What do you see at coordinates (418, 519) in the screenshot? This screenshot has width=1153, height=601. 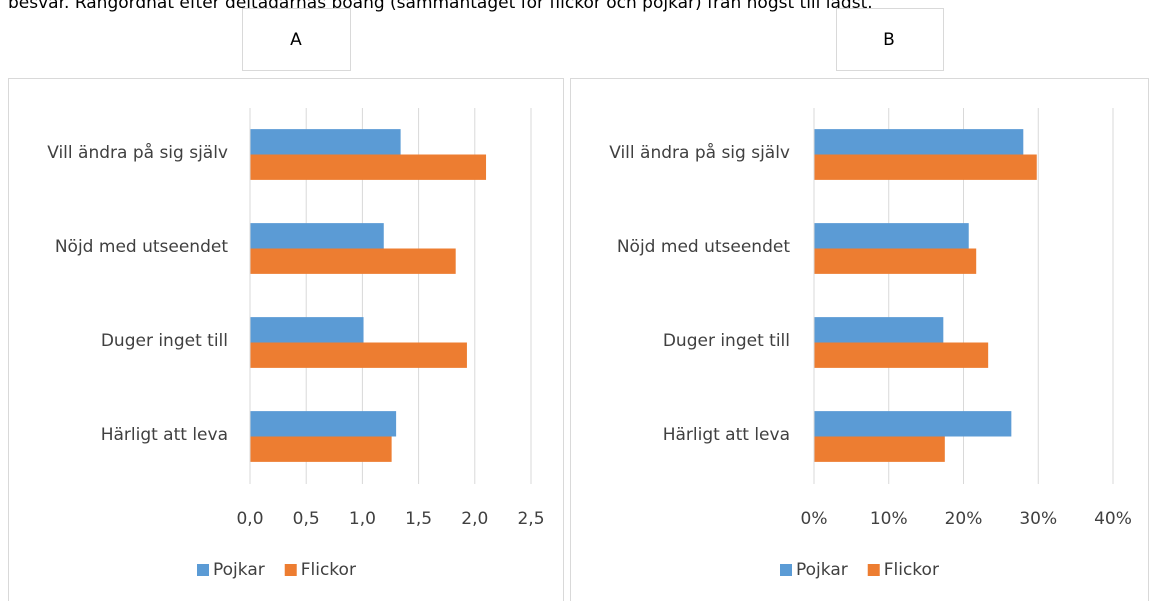 I see `x-tick-label: 1,5` at bounding box center [418, 519].